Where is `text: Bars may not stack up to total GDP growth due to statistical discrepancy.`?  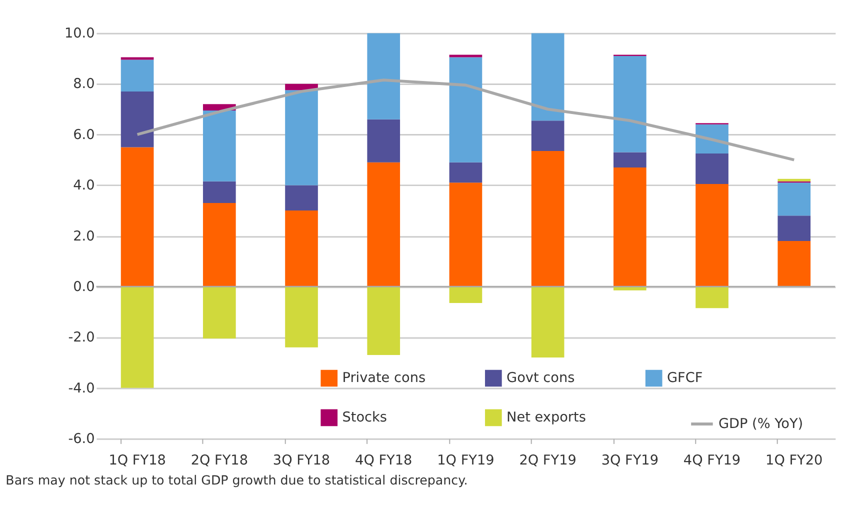 text: Bars may not stack up to total GDP growth due to statistical discrepancy. is located at coordinates (237, 480).